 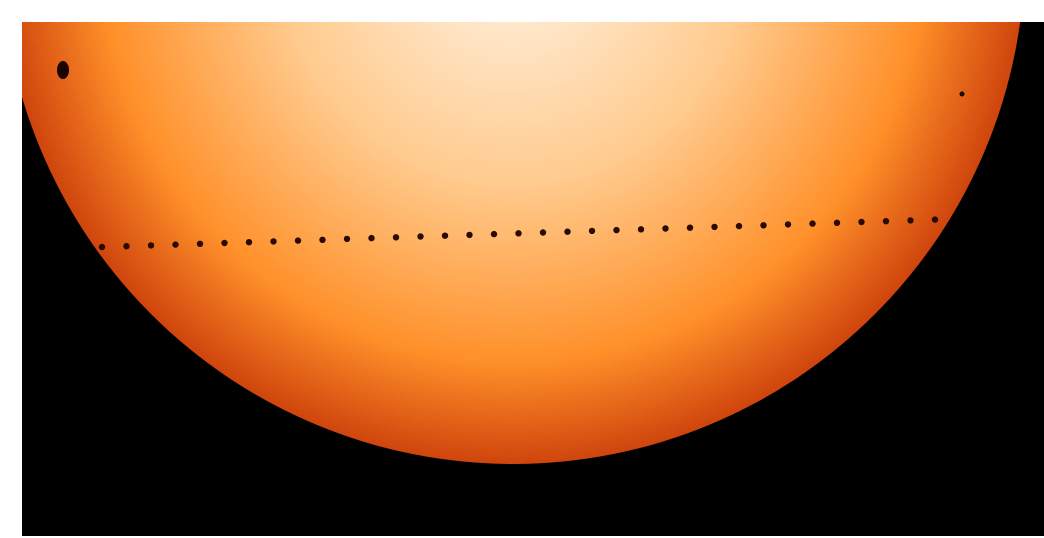 I want to click on sunspot-large-left, so click(x=63, y=70).